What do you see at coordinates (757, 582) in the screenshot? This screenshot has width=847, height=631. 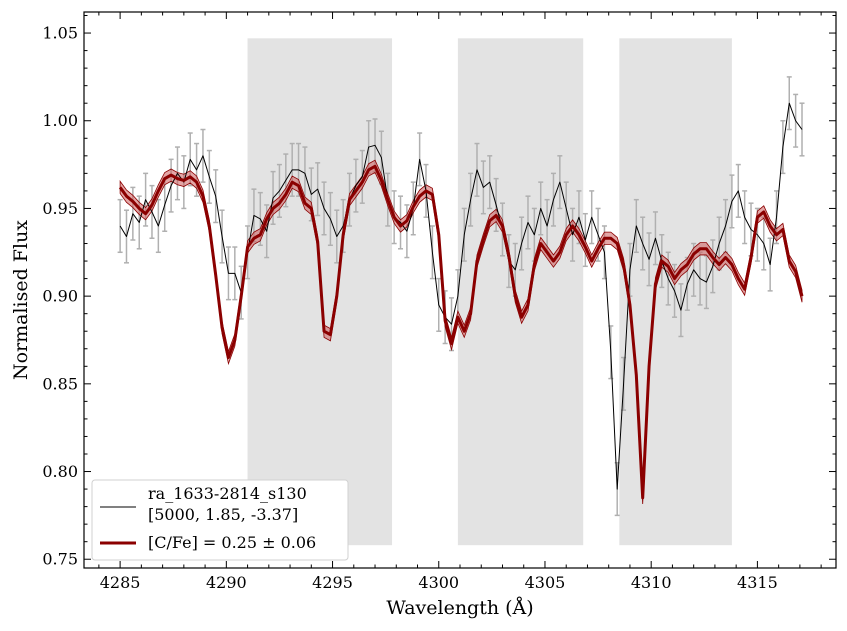 I see `x-tick-label: 4315` at bounding box center [757, 582].